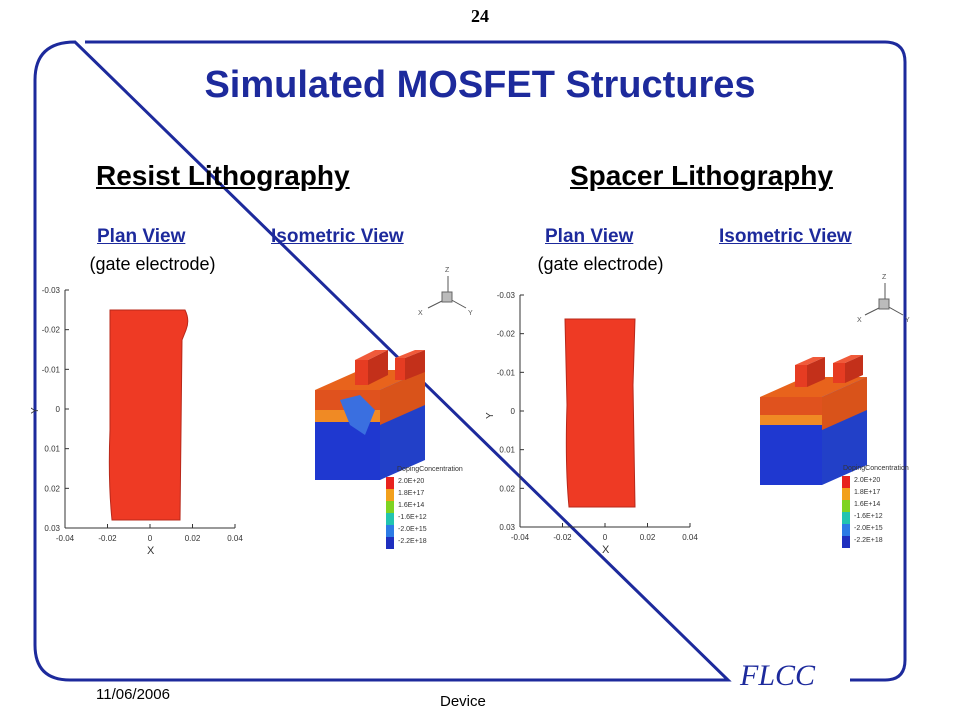 The width and height of the screenshot is (960, 720). What do you see at coordinates (152, 264) in the screenshot?
I see `gate-note-left: (gate electrode)` at bounding box center [152, 264].